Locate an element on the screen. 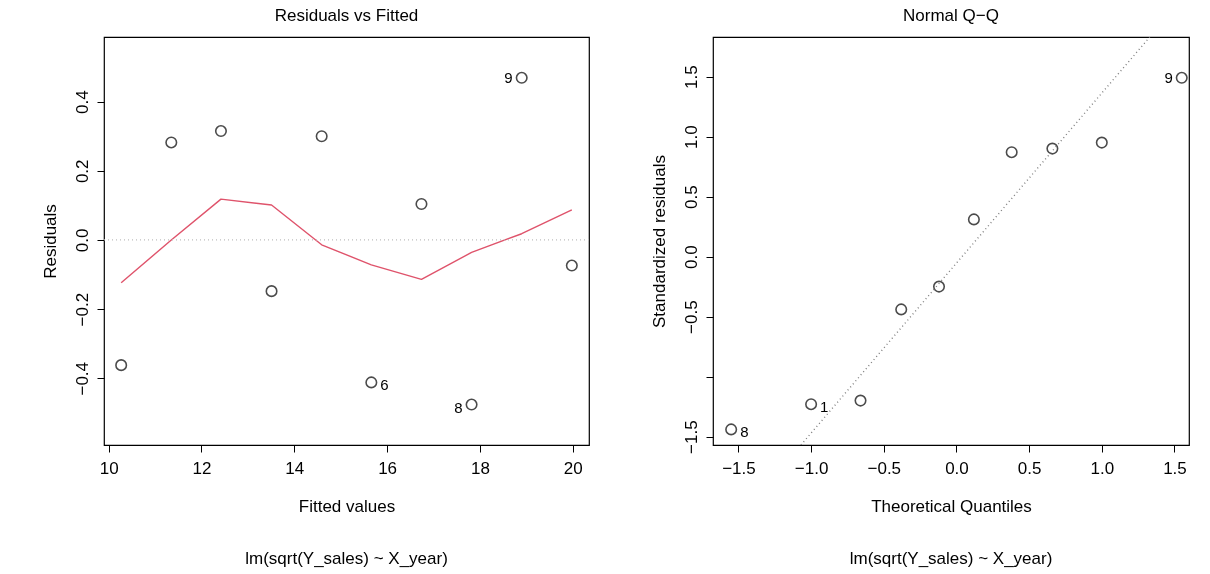 Image resolution: width=1210 pixels, height=574 pixels. x-tick-label: 14 is located at coordinates (295, 468).